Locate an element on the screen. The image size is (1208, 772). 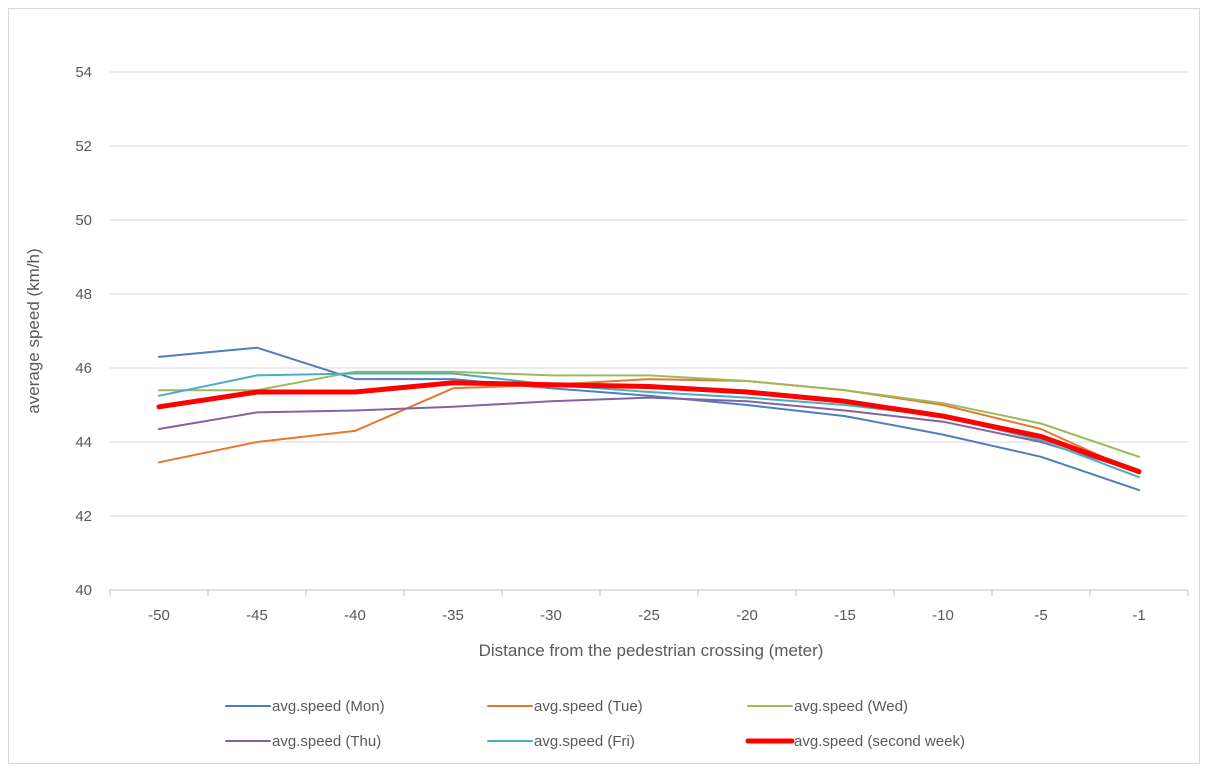
x-tick-label: -50 is located at coordinates (159, 615).